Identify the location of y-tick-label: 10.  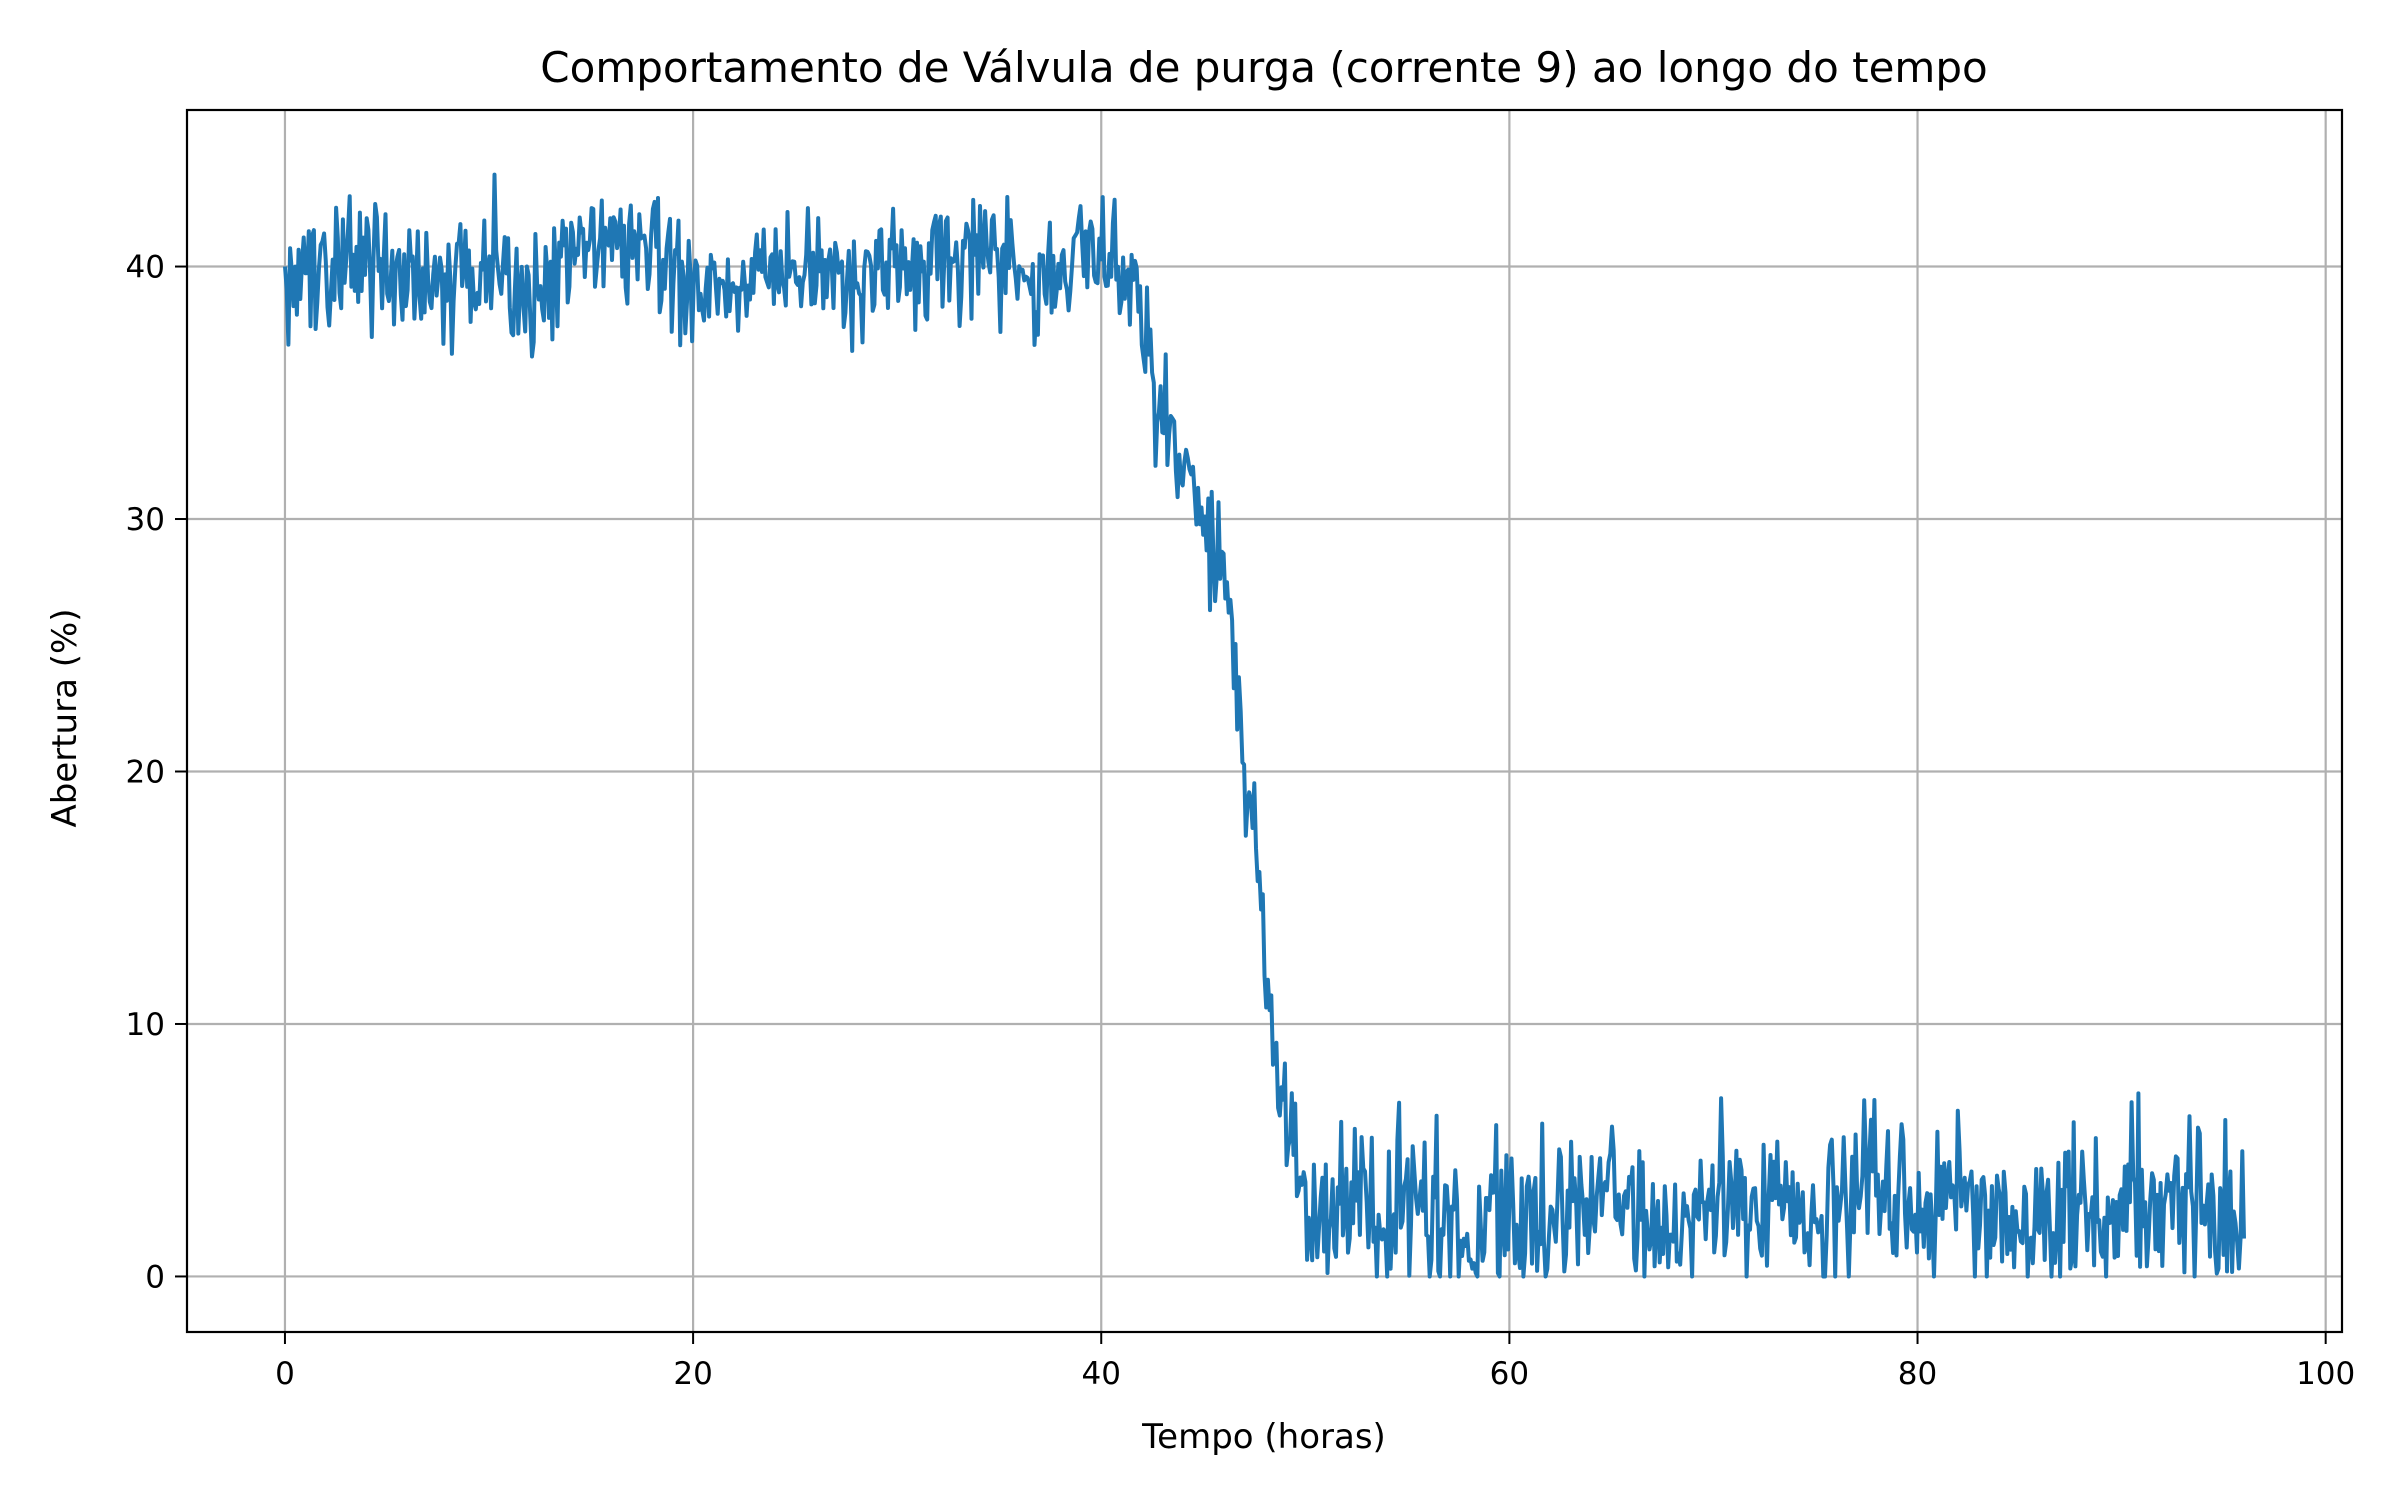
(145, 1025).